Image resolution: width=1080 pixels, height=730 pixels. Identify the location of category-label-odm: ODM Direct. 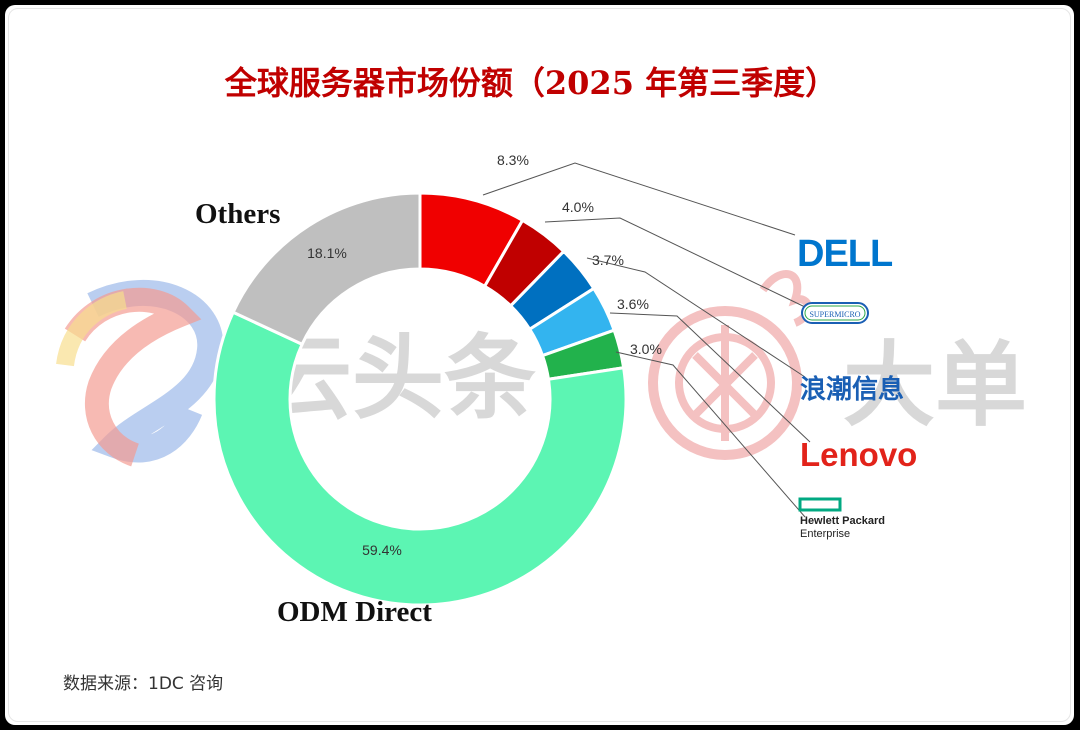
(354, 612).